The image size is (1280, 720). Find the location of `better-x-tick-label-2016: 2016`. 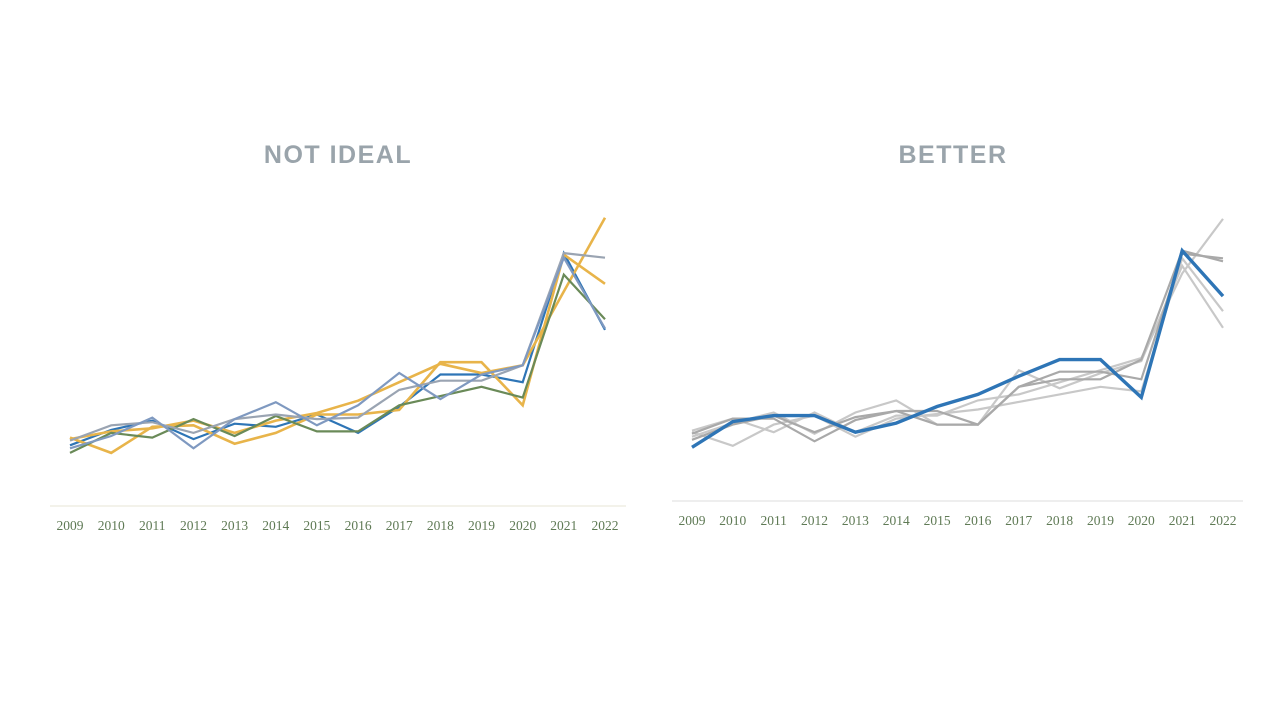

better-x-tick-label-2016: 2016 is located at coordinates (977, 520).